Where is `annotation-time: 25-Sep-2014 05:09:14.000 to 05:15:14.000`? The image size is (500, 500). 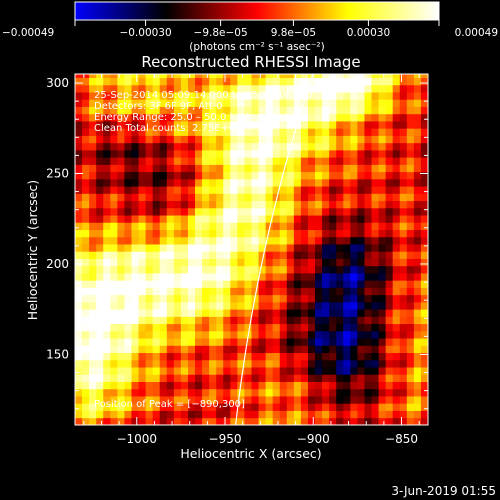 annotation-time: 25-Sep-2014 05:09:14.000 to 05:15:14.000 is located at coordinates (203, 95).